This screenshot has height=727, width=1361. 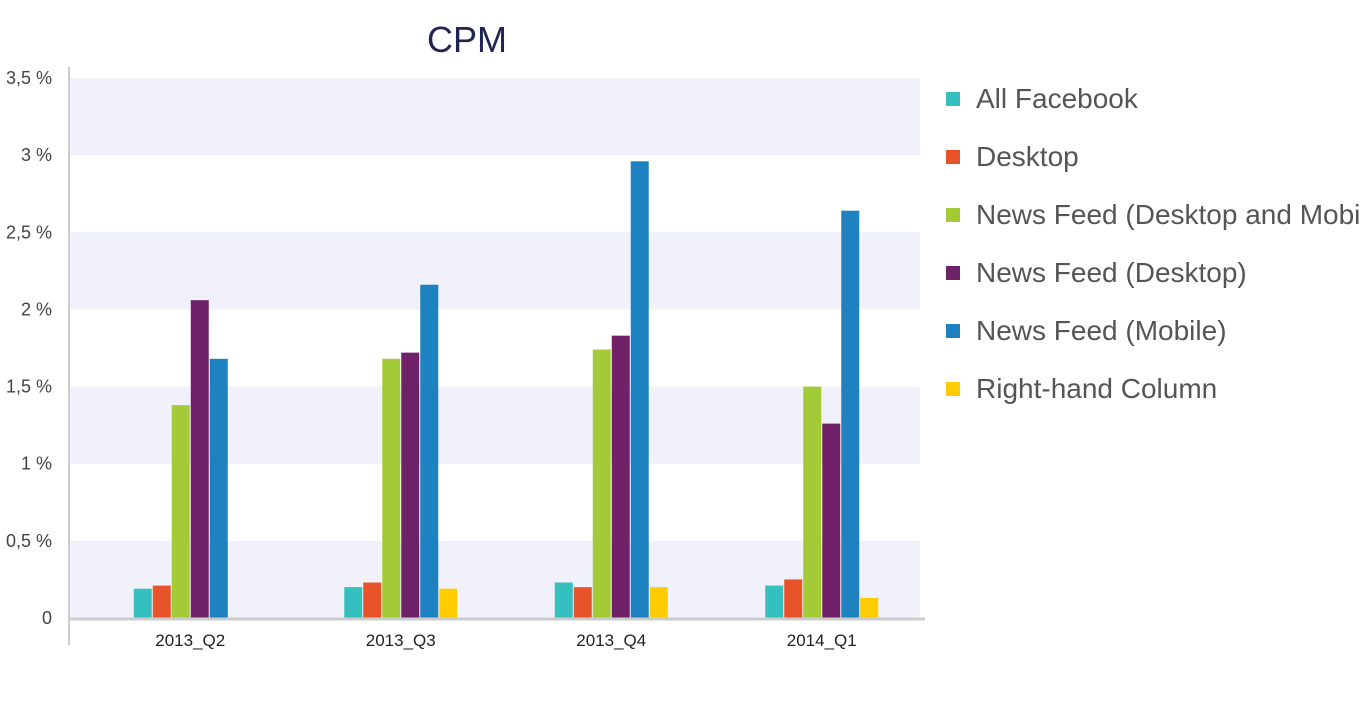 I want to click on legend-item: News Feed (Desktop and Mobile), so click(x=1153, y=215).